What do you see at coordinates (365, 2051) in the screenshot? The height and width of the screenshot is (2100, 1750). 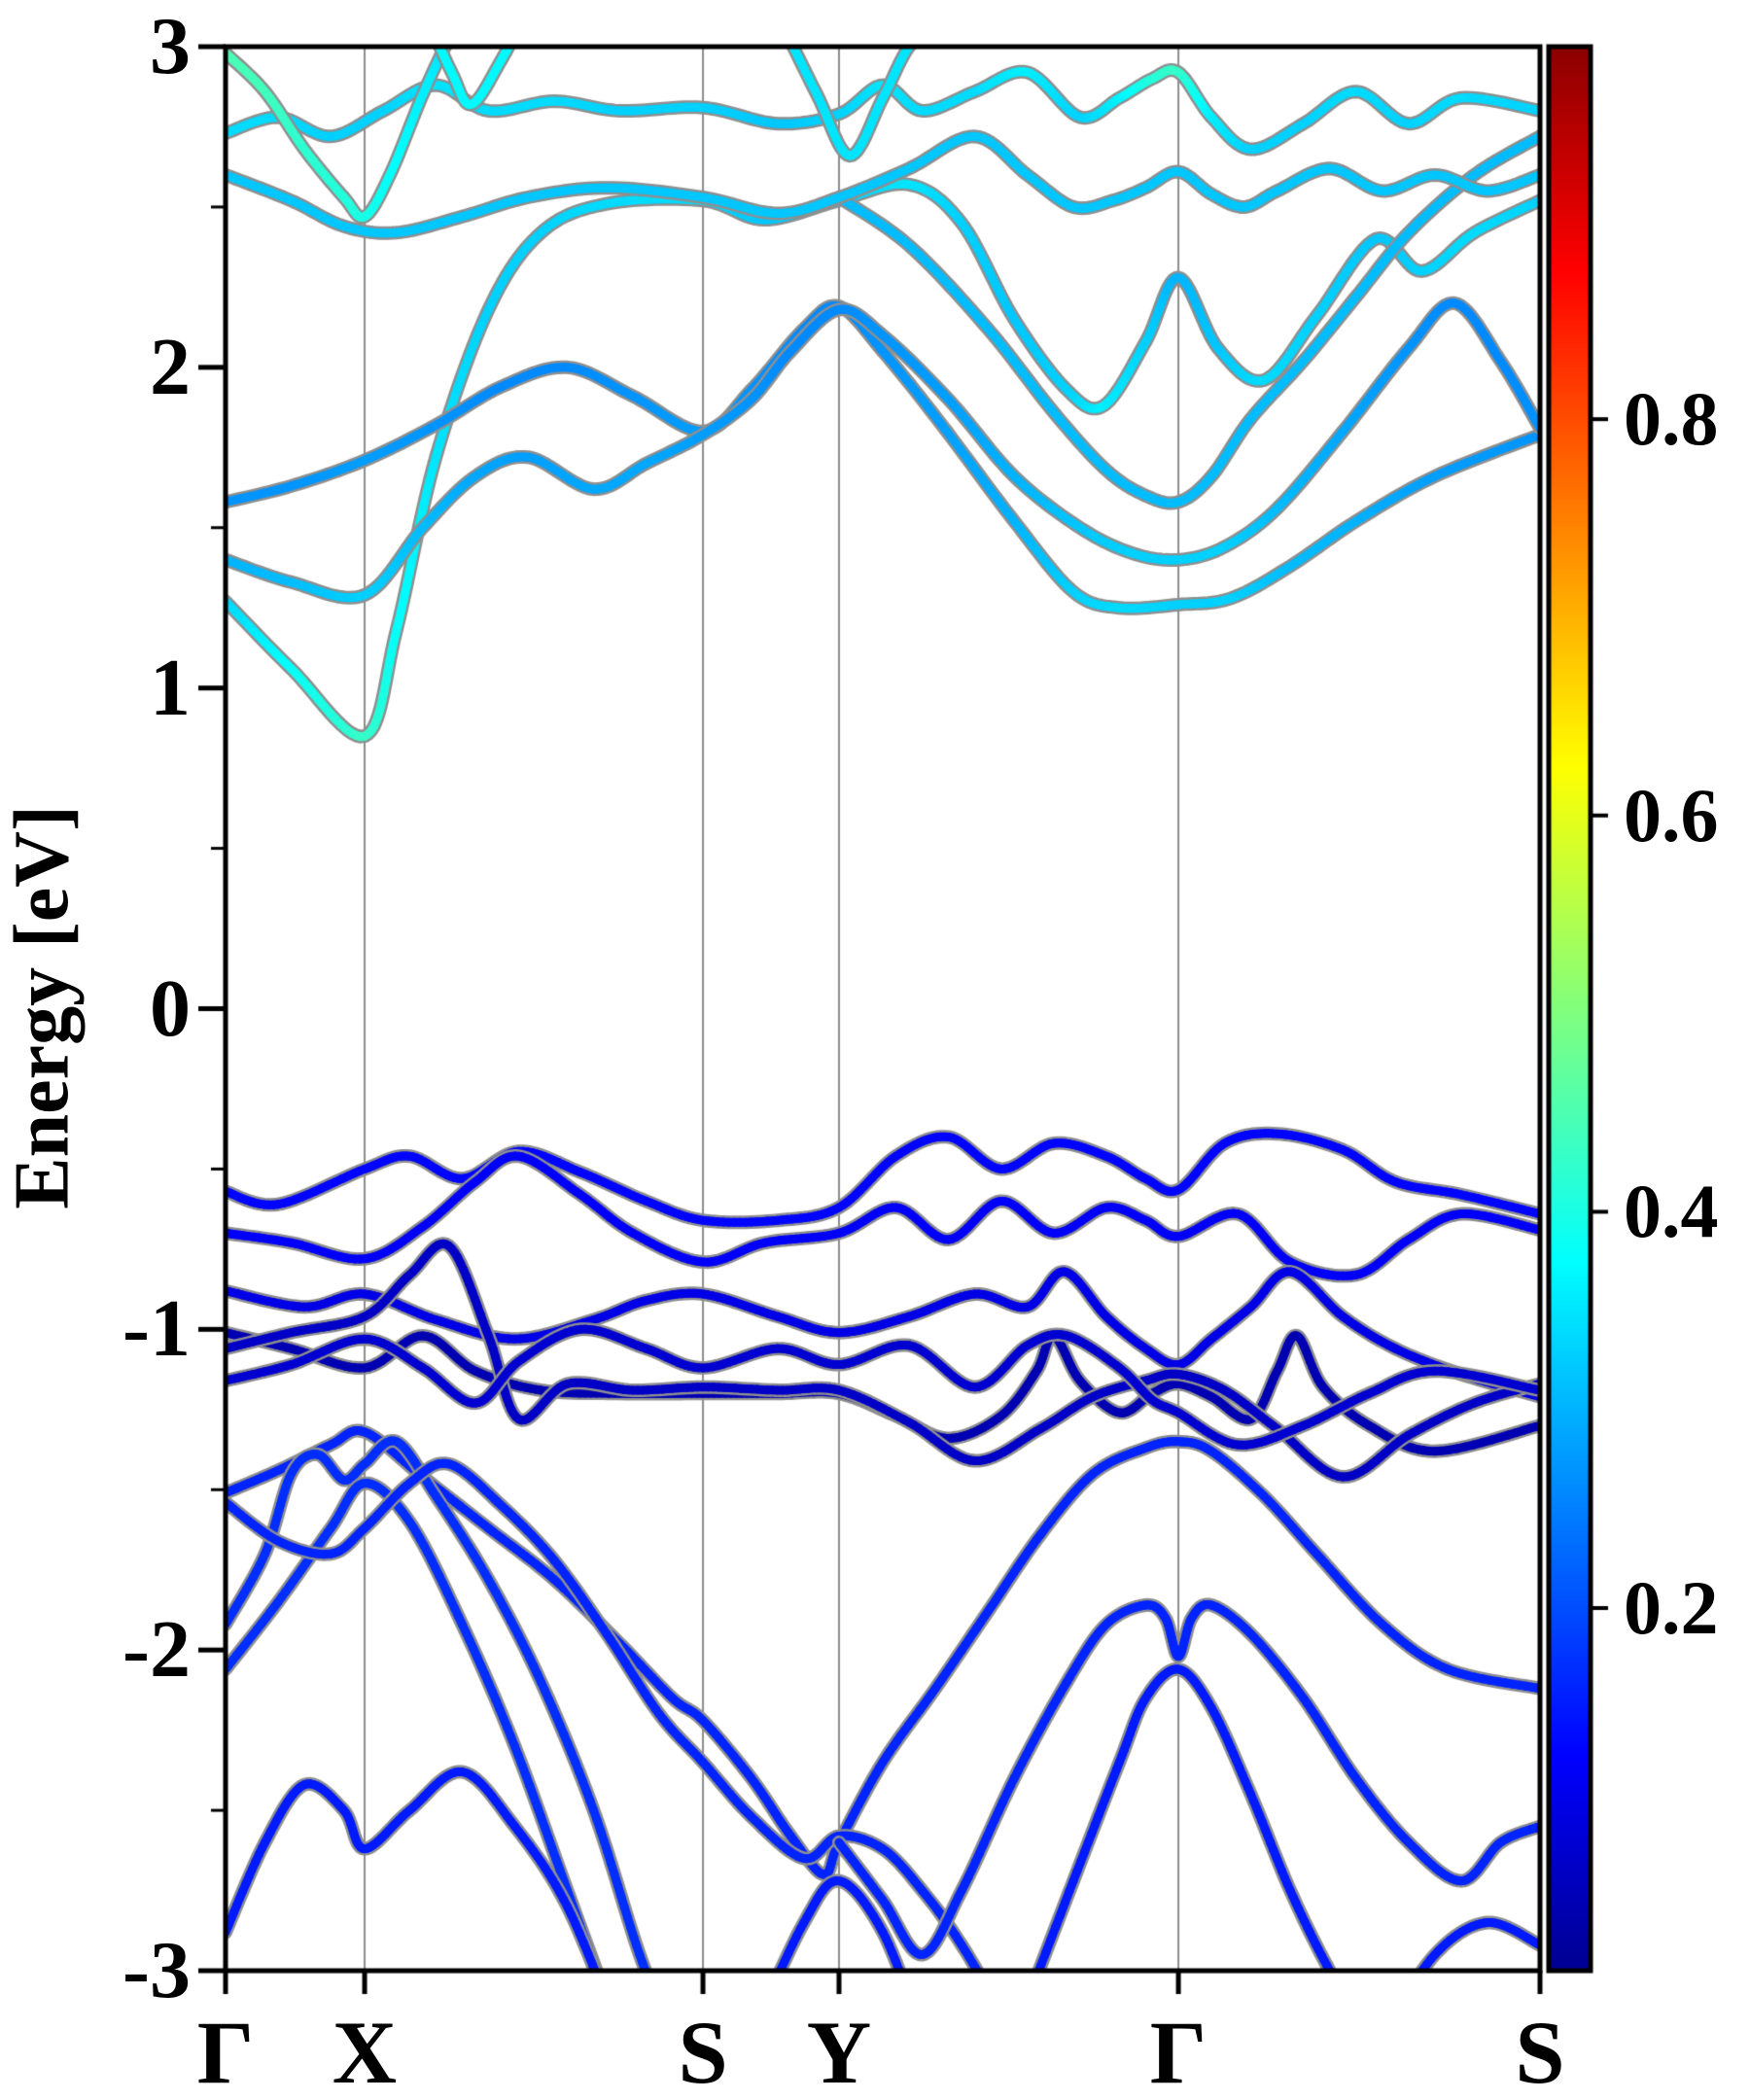 I see `x-tick-label: X` at bounding box center [365, 2051].